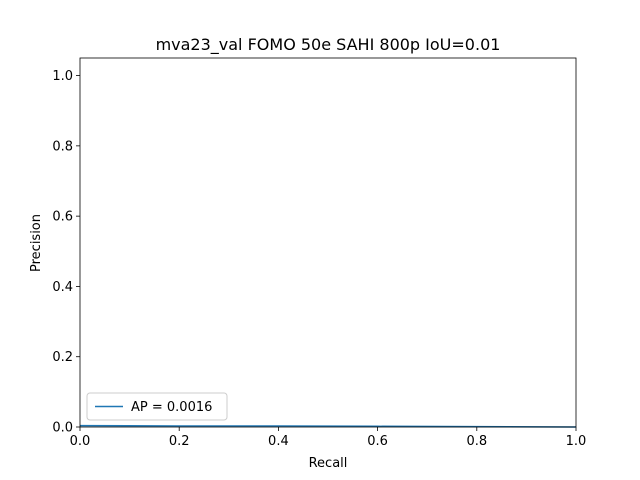  I want to click on x-axis-label: Recall, so click(328, 463).